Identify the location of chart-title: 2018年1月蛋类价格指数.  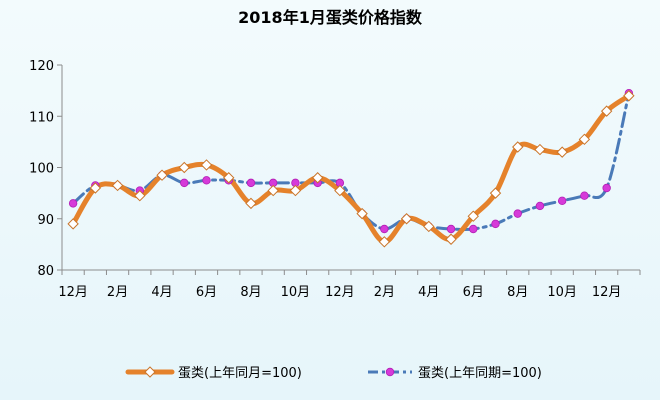
(330, 17).